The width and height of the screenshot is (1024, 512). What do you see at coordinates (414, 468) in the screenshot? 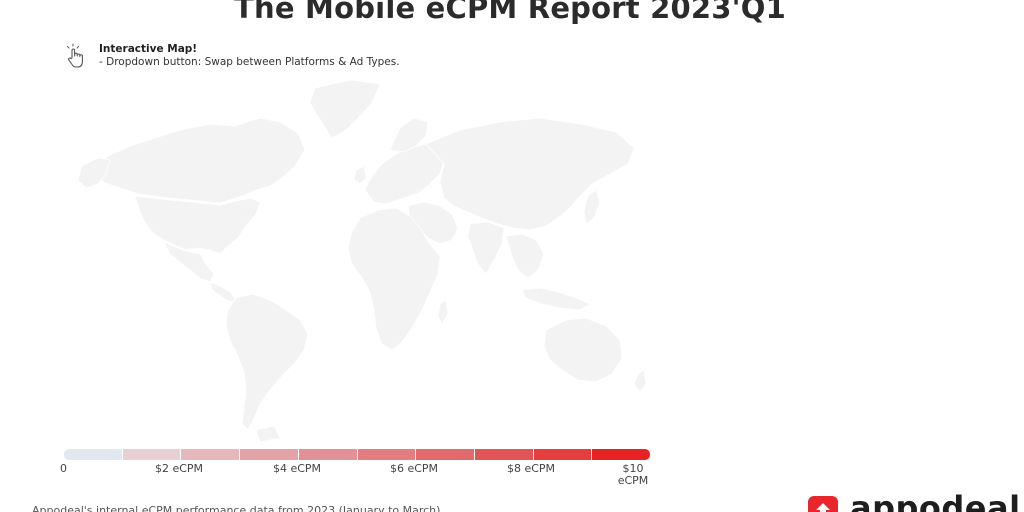
I see `legend-label-6: $6 eCPM` at bounding box center [414, 468].